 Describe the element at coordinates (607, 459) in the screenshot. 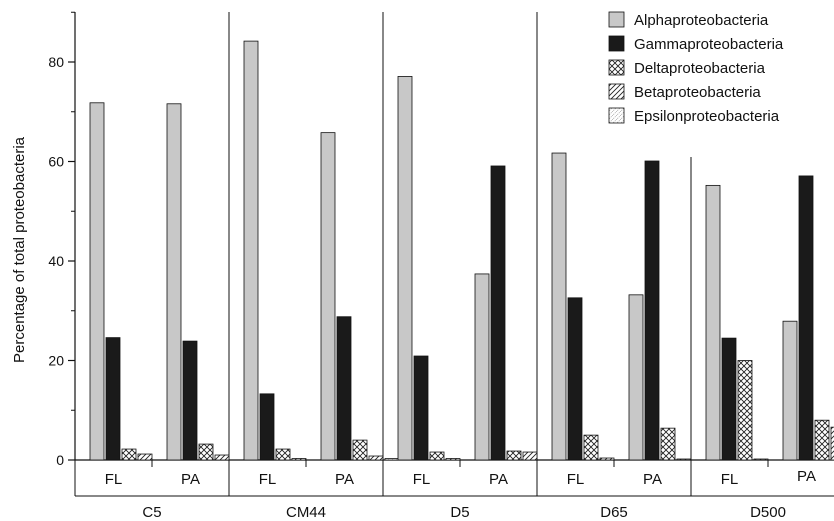

I see `bar-betaproteobacteria-d65-fl` at that location.